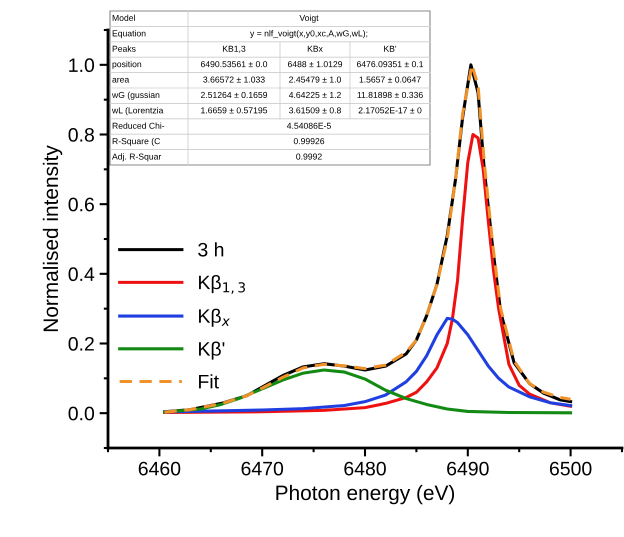 Image resolution: width=624 pixels, height=537 pixels. I want to click on legend-label: Fit, so click(209, 381).